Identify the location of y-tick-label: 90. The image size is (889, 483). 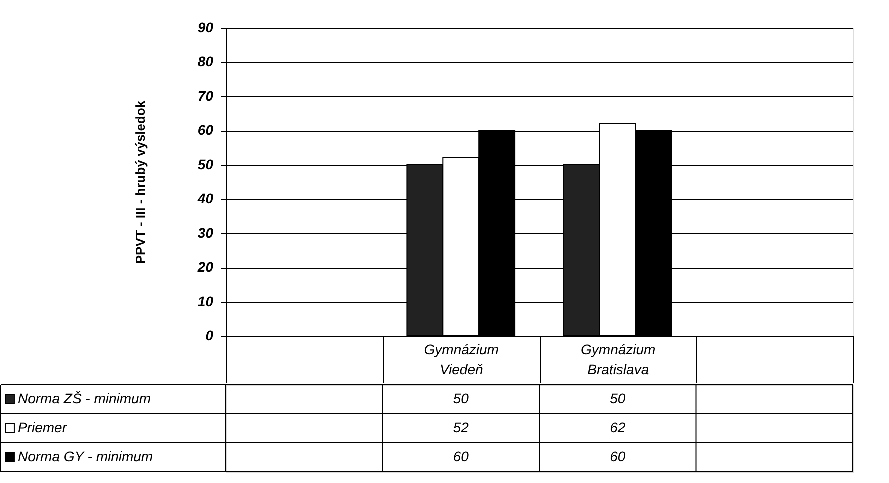
(206, 28).